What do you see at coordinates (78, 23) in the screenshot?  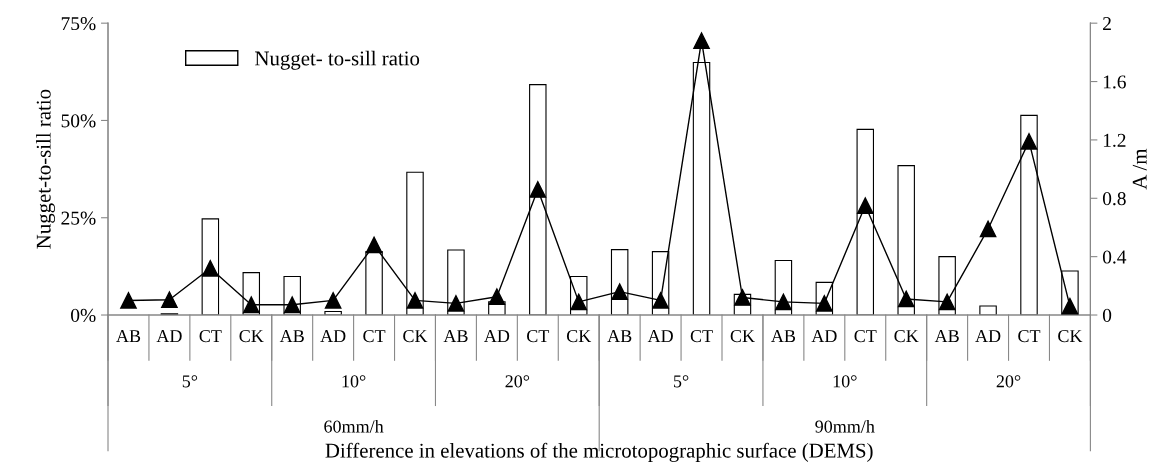 I see `y-tick-label: 75%` at bounding box center [78, 23].